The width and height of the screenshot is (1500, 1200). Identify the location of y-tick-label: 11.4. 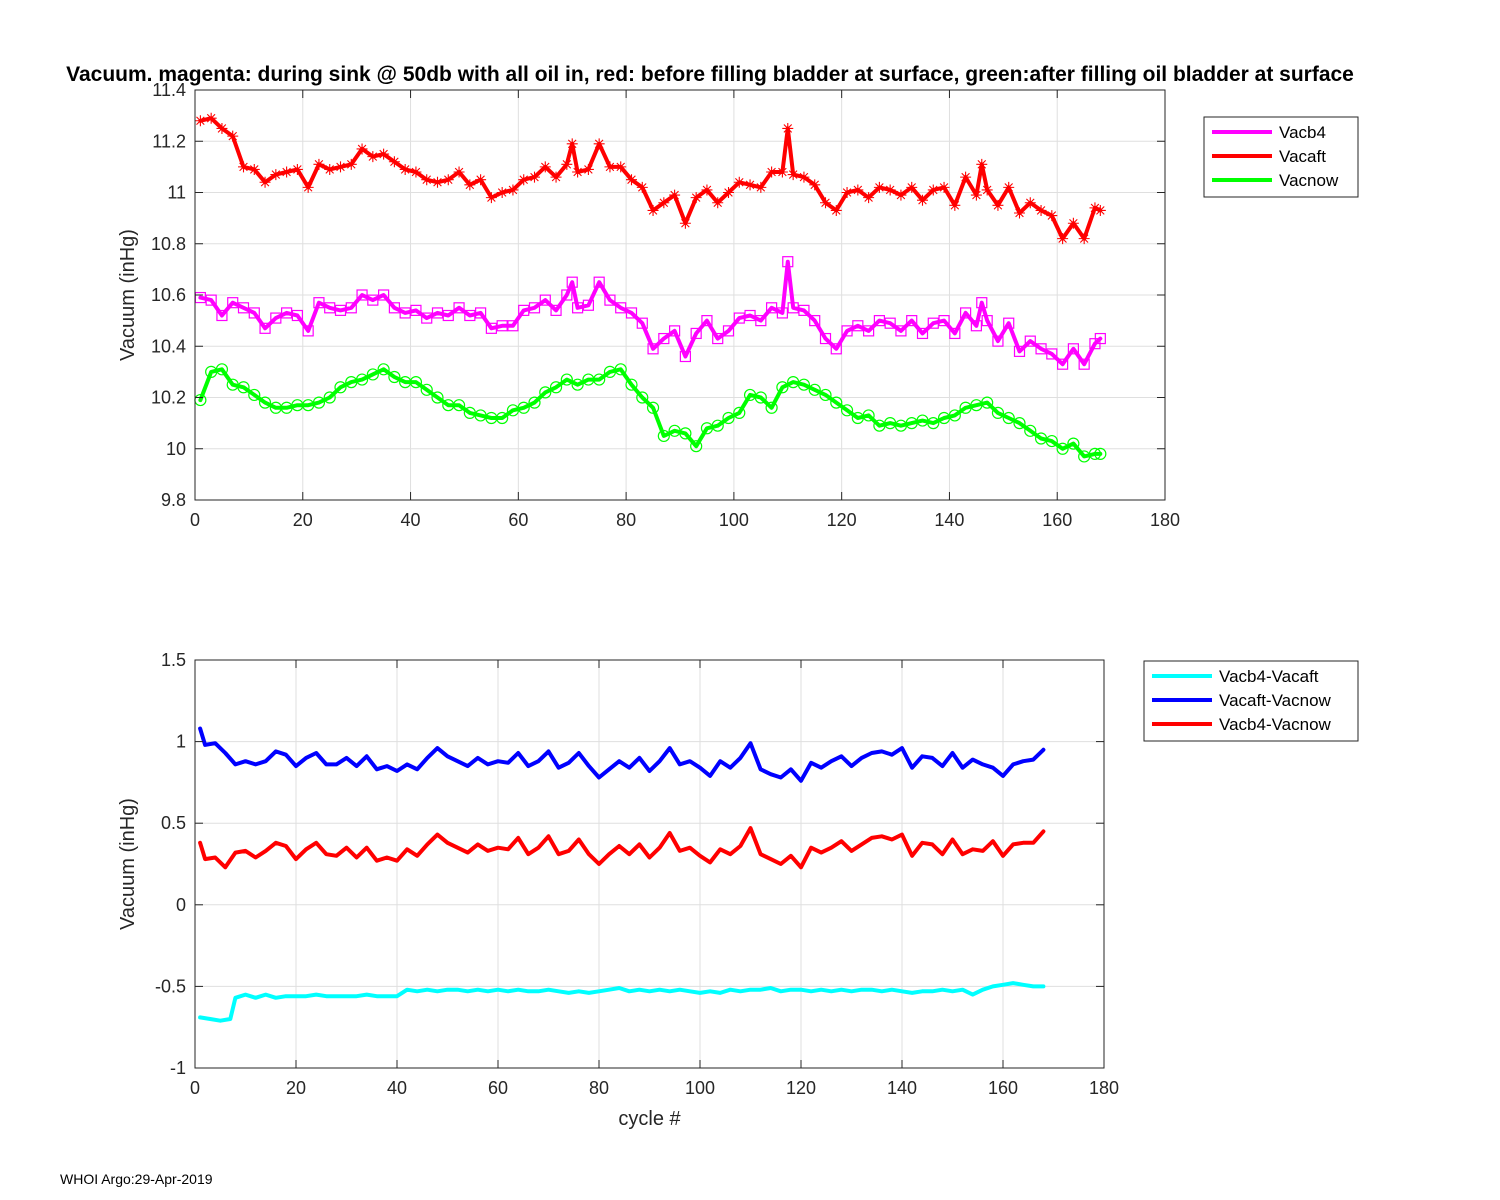
(169, 90).